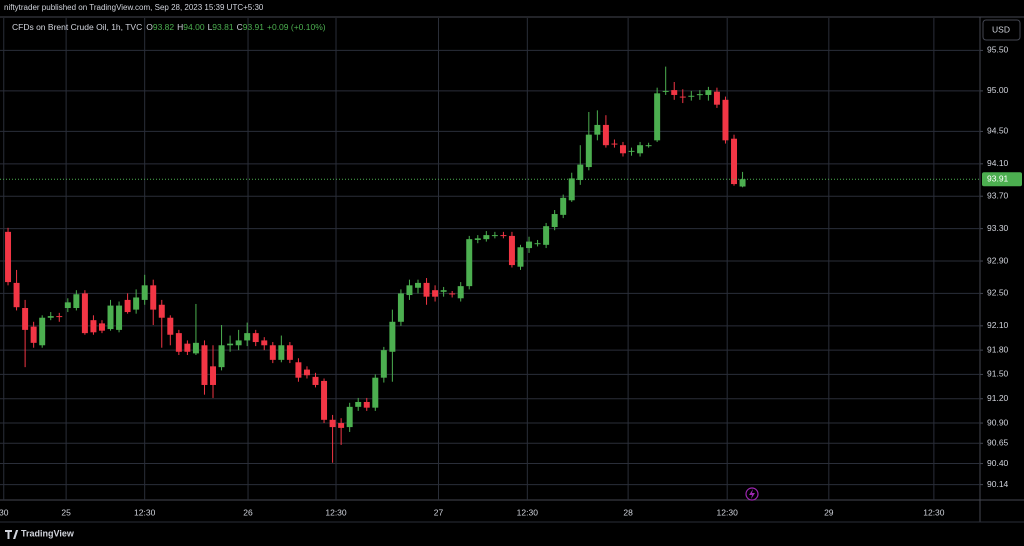 The width and height of the screenshot is (1024, 546). What do you see at coordinates (998, 260) in the screenshot?
I see `y-tick-label: 92.90` at bounding box center [998, 260].